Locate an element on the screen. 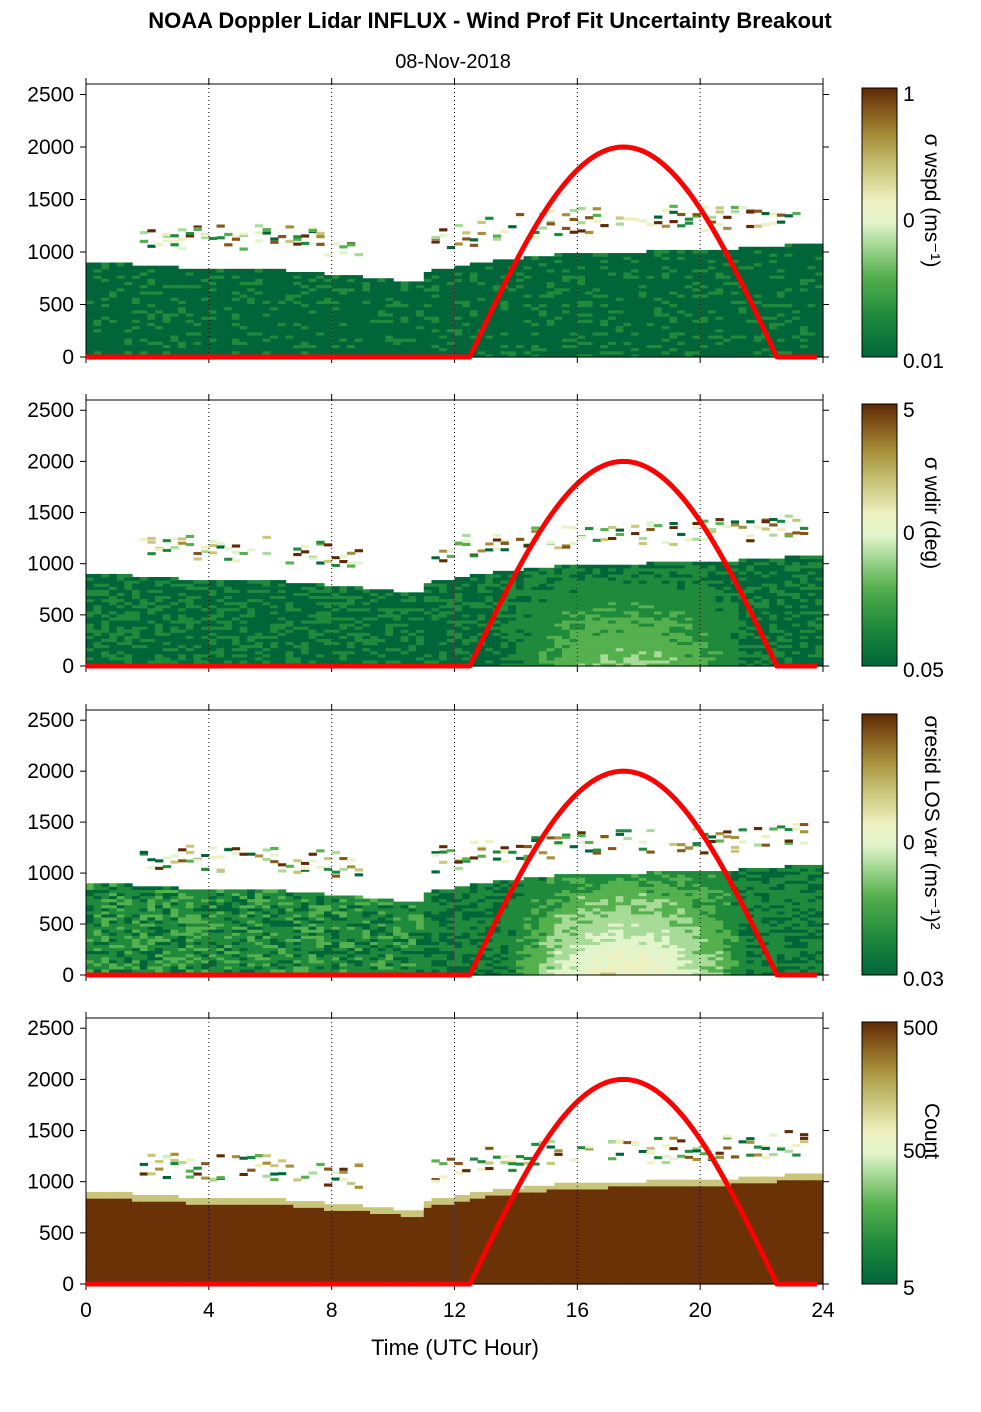 The image size is (981, 1412). y-tick-label: 1500 is located at coordinates (50, 200).